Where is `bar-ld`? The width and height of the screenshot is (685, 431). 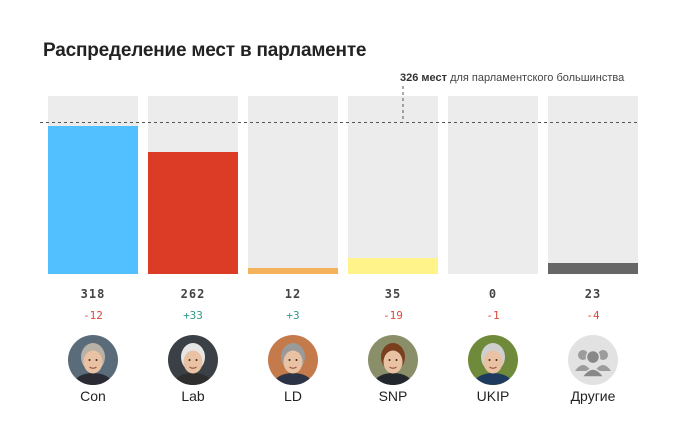
bar-ld is located at coordinates (293, 271).